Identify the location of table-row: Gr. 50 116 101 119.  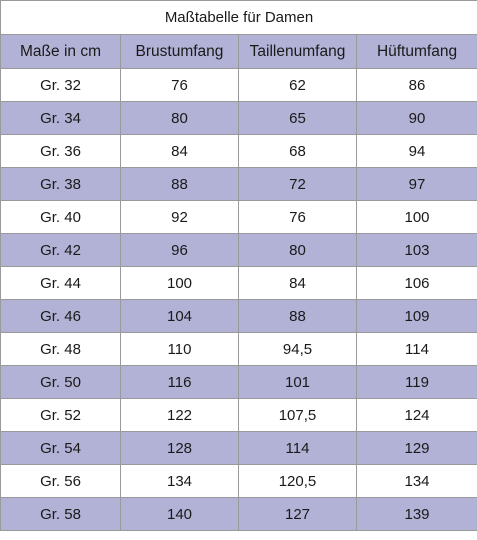
(238, 382).